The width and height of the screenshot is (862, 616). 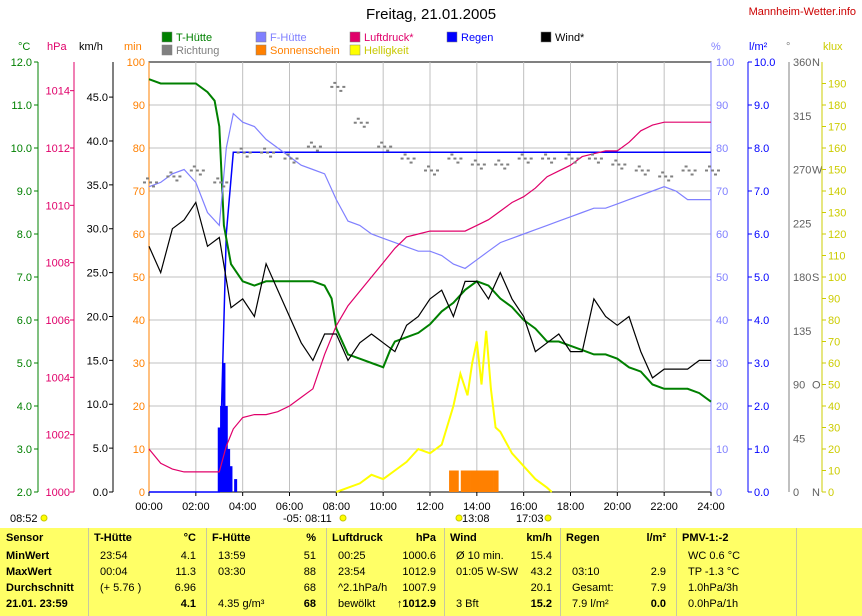 What do you see at coordinates (290, 507) in the screenshot?
I see `time-tick-label: 06:00` at bounding box center [290, 507].